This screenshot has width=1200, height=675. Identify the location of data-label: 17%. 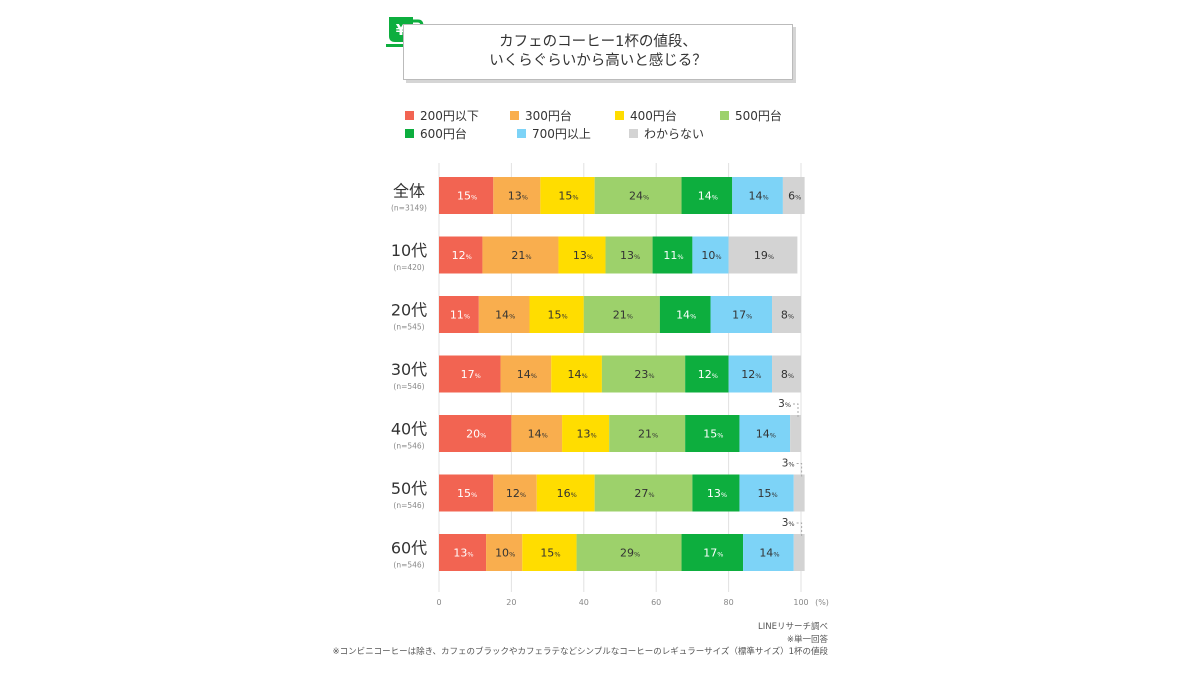
(713, 553).